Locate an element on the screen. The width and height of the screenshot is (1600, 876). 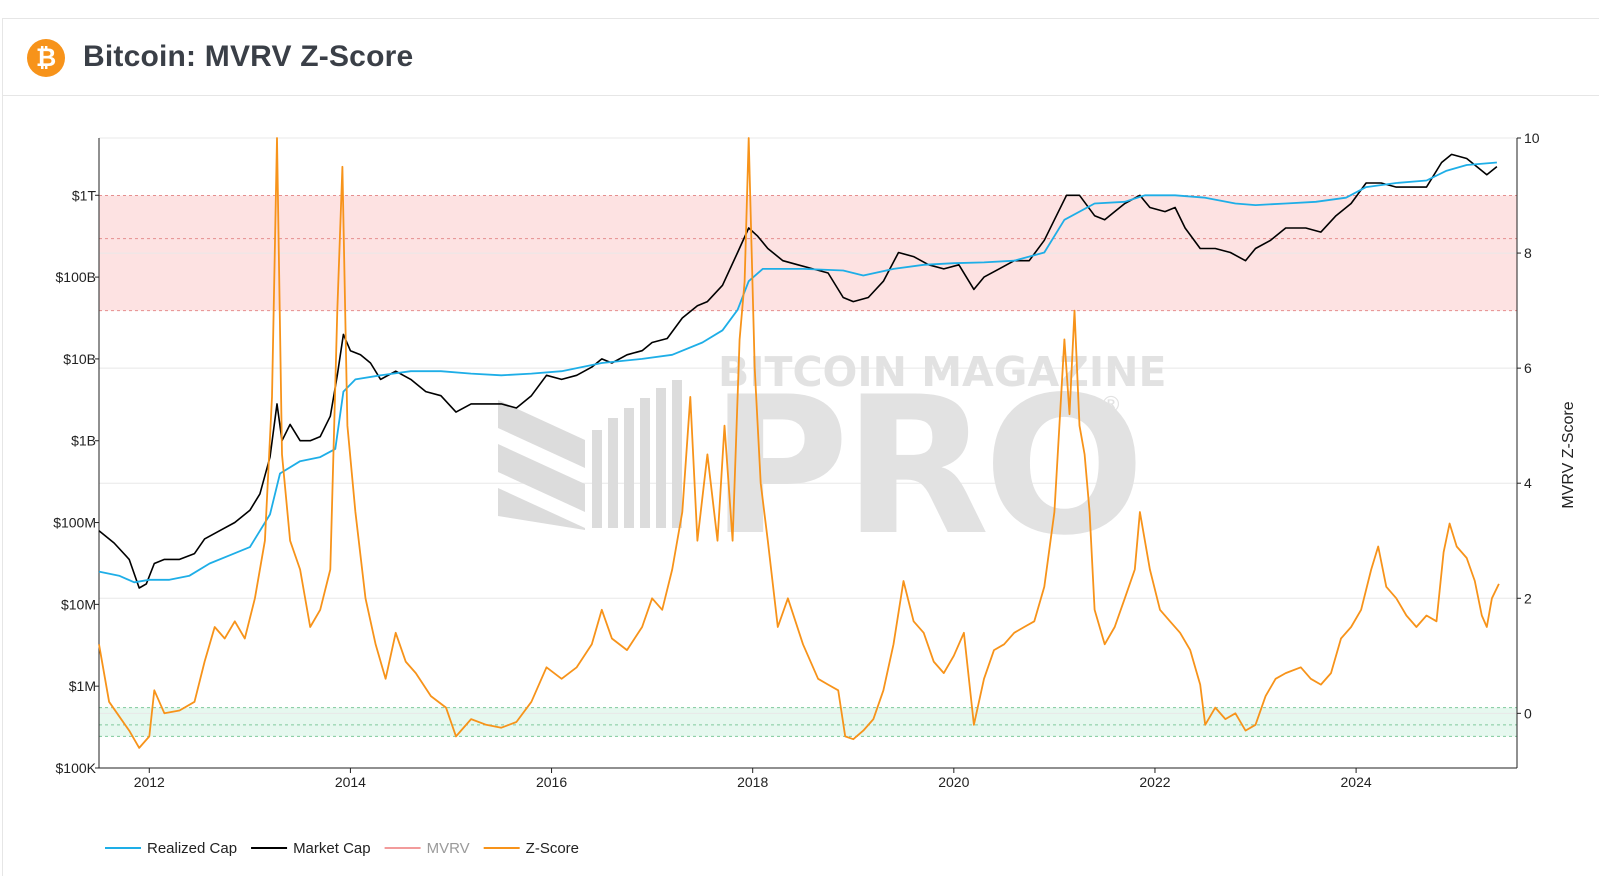
right-axis-title: MVRV Z-Score is located at coordinates (1568, 454).